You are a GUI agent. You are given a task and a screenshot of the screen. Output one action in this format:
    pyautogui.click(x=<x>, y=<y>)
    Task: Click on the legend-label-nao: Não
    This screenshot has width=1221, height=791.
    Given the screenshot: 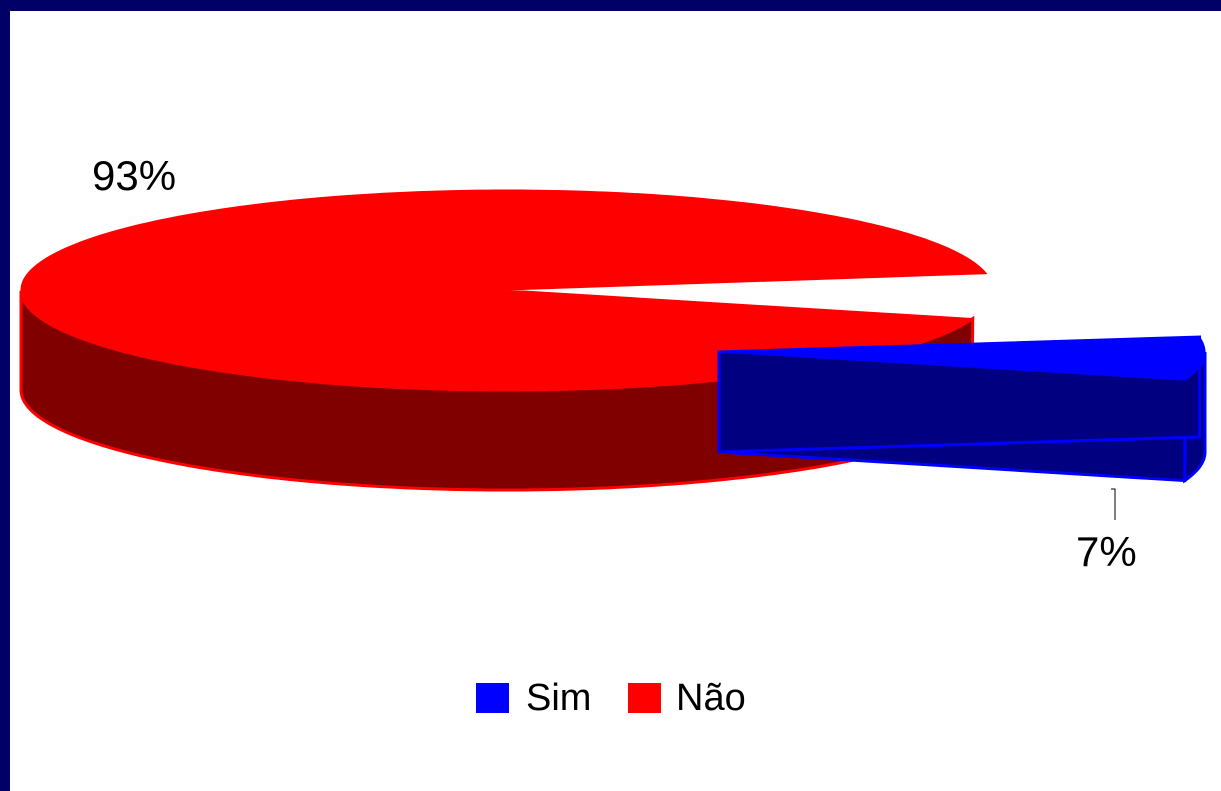 What is the action you would take?
    pyautogui.click(x=711, y=698)
    